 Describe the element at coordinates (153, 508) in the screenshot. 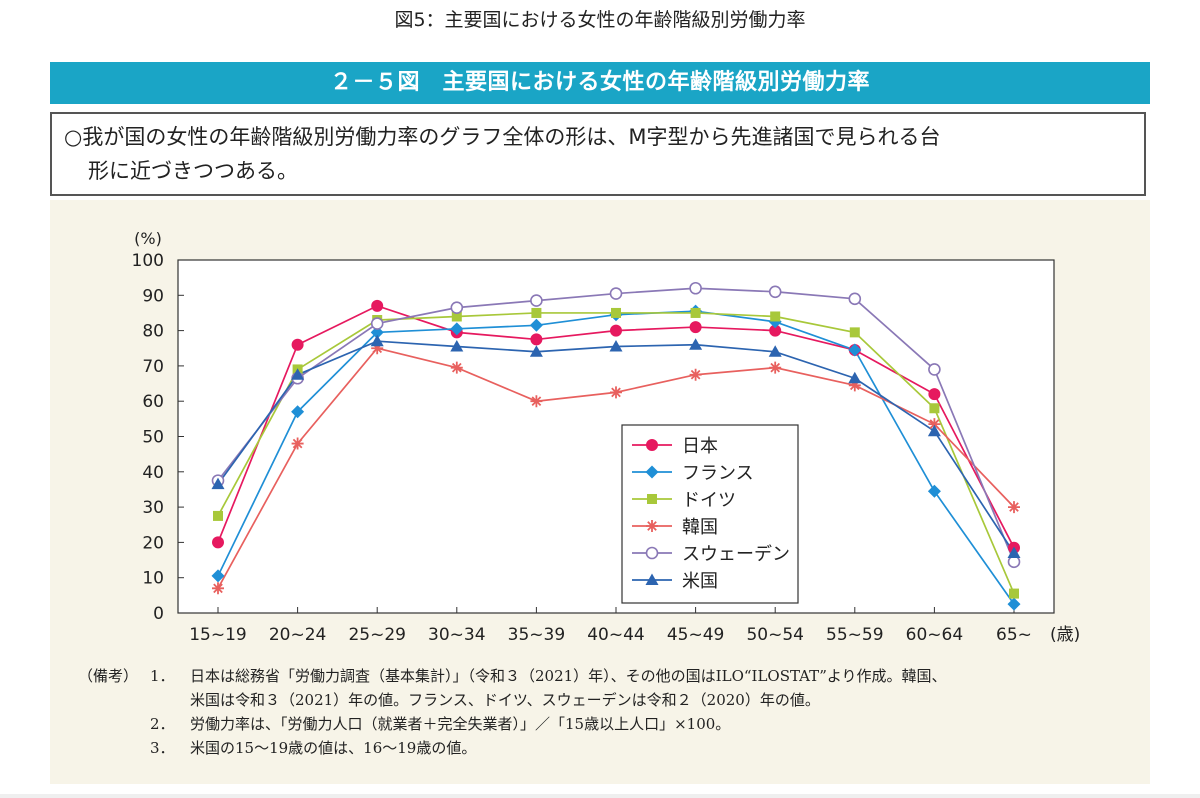

I see `y-tick-label: 30` at that location.